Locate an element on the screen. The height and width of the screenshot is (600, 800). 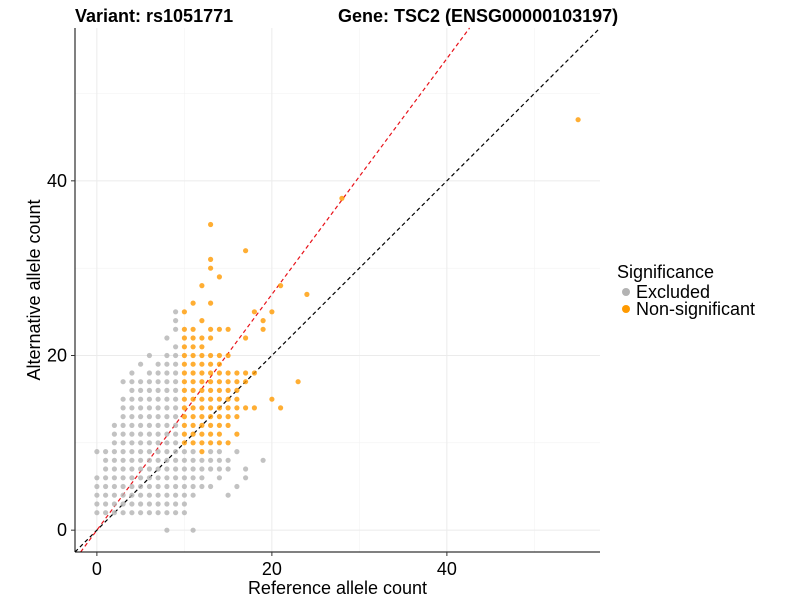
y-tick-label: 40 is located at coordinates (57, 181).